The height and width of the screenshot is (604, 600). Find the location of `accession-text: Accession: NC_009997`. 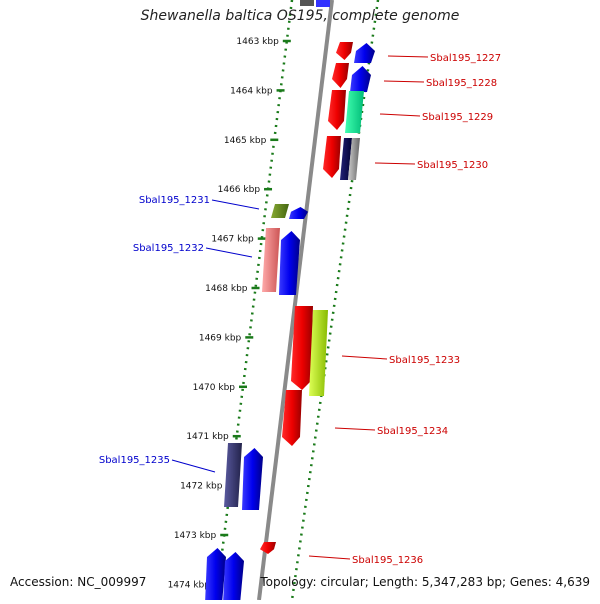

accession-text: Accession: NC_009997 is located at coordinates (78, 582).